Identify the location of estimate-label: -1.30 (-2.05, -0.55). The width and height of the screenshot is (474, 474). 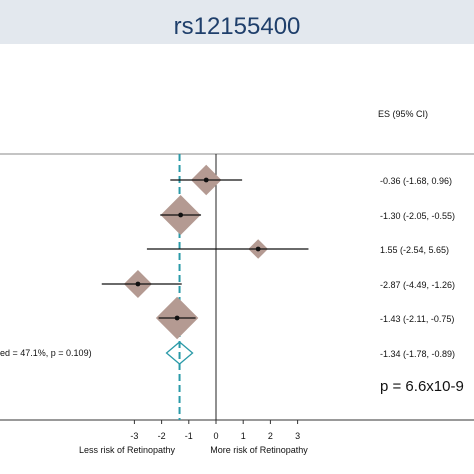
(417, 216).